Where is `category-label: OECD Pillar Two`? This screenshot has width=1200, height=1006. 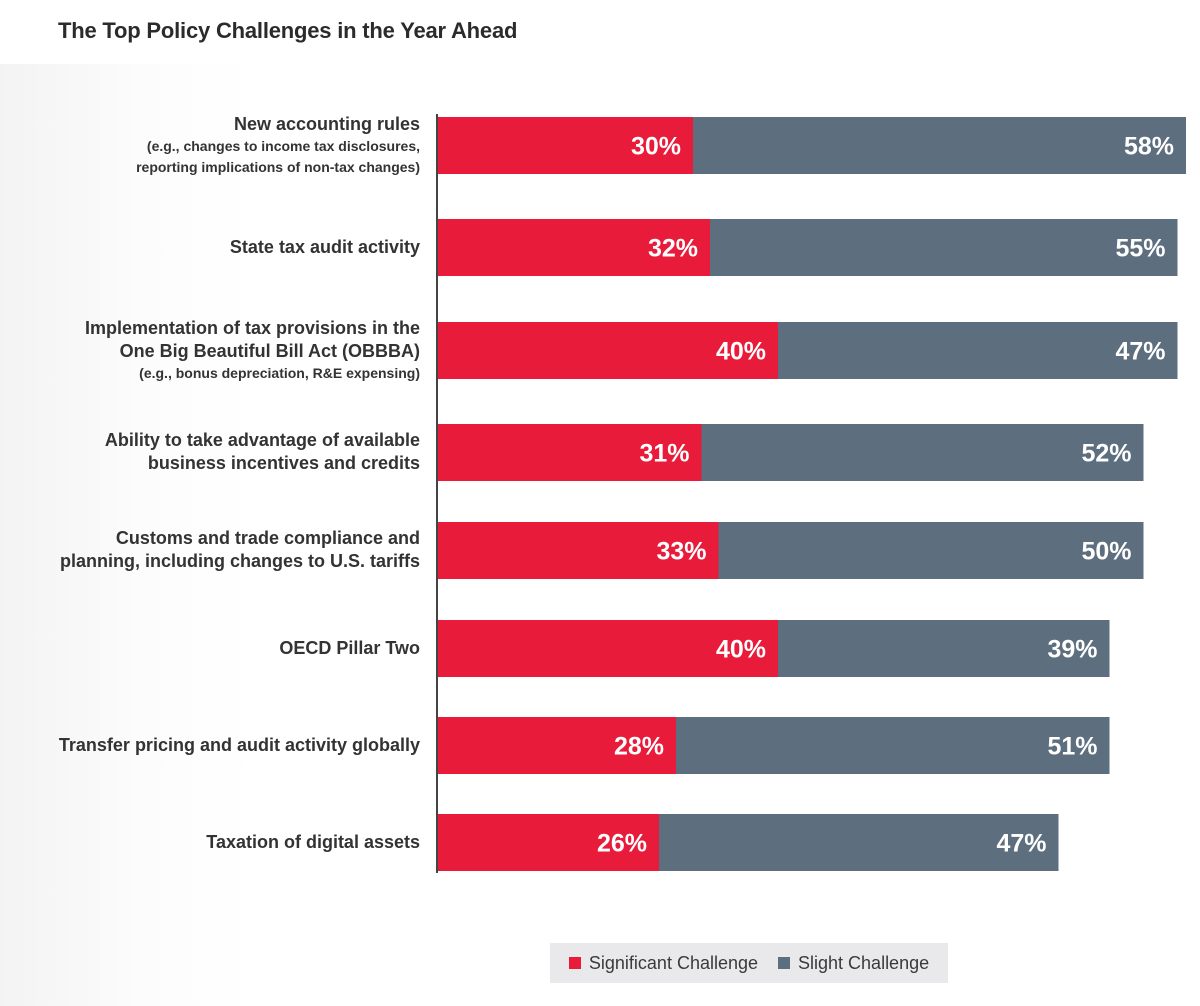 category-label: OECD Pillar Two is located at coordinates (270, 648).